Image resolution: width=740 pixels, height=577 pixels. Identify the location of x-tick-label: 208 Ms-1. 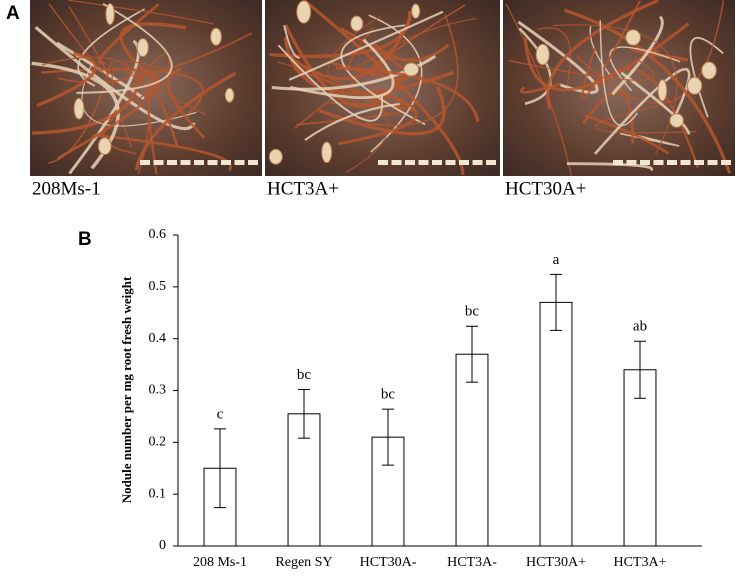
(220, 562).